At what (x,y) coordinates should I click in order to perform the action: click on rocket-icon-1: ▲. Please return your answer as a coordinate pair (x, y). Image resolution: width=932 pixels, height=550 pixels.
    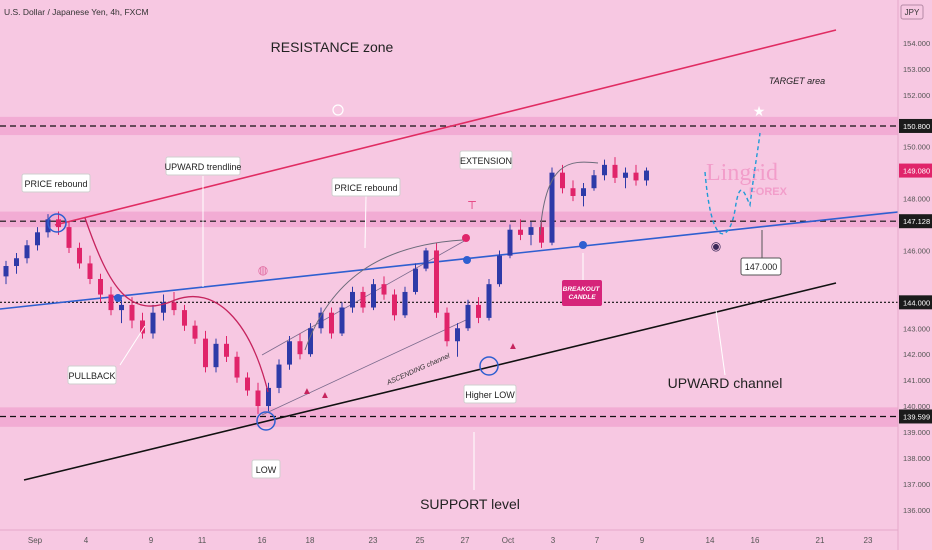
    Looking at the image, I should click on (307, 391).